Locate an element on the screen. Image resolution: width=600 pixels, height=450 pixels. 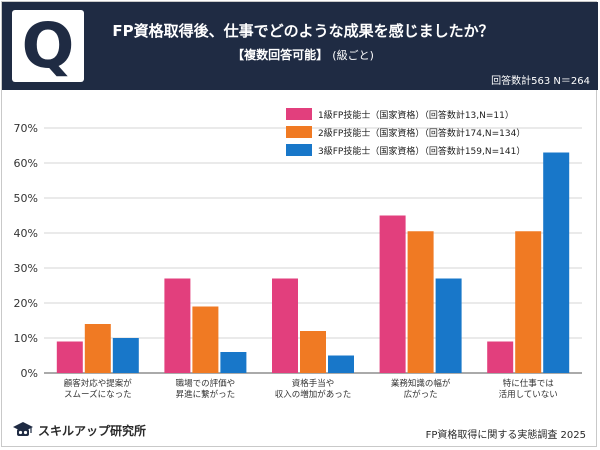
x-tick-label: 広がった is located at coordinates (421, 394).